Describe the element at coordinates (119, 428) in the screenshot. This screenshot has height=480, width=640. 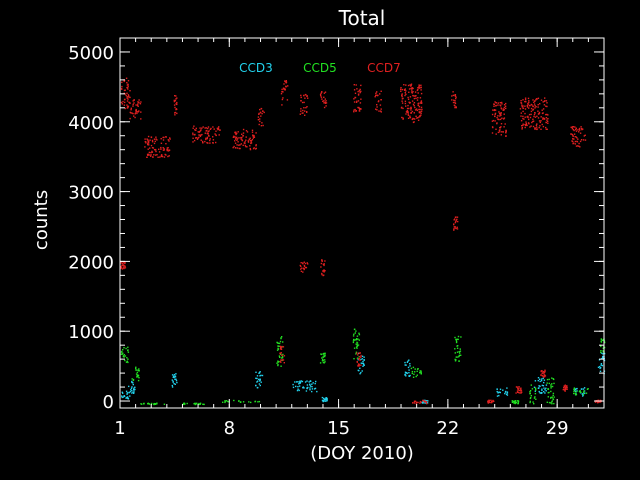
I see `x-tick-label: 1` at that location.